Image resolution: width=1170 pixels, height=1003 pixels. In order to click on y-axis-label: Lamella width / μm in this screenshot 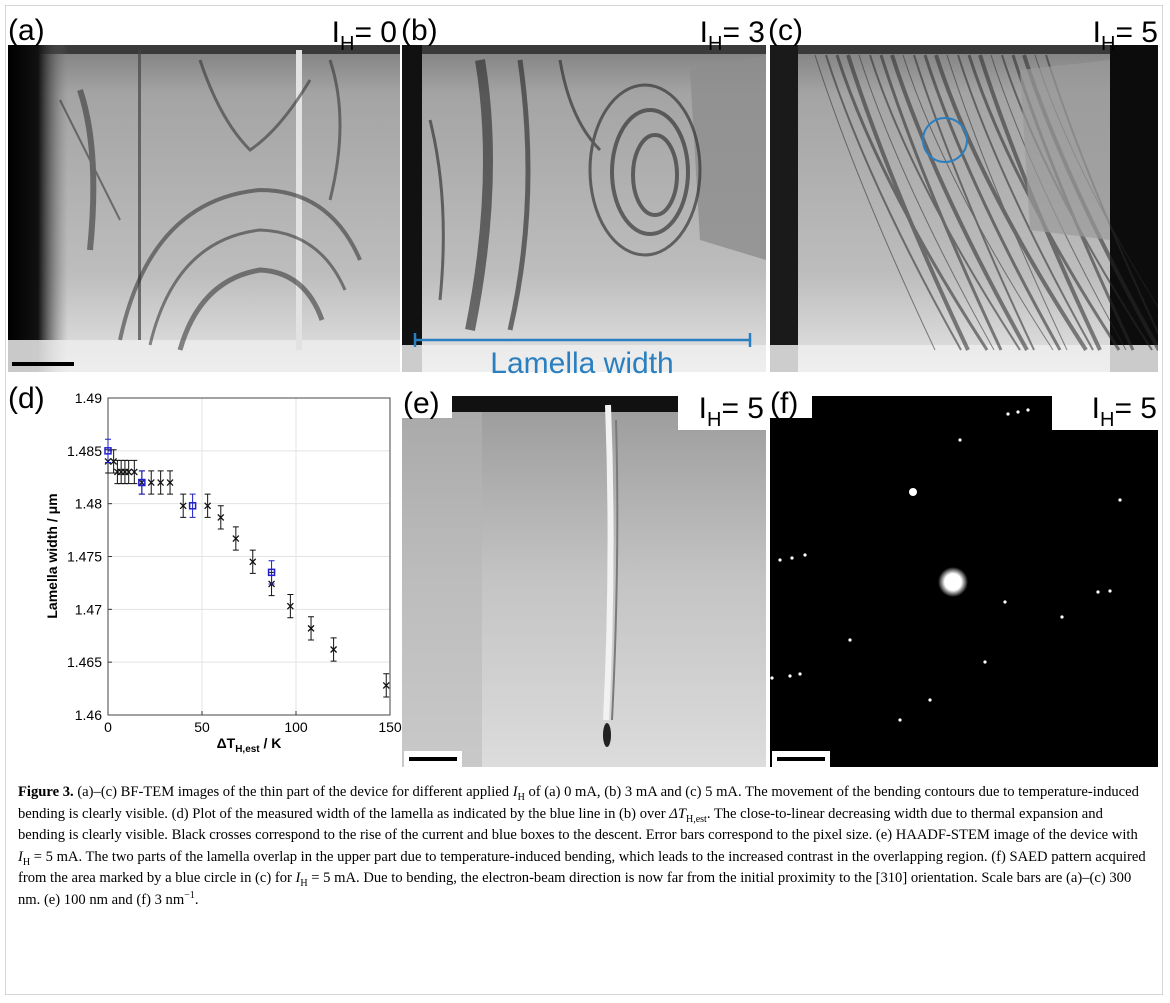, I will do `click(52, 555)`.